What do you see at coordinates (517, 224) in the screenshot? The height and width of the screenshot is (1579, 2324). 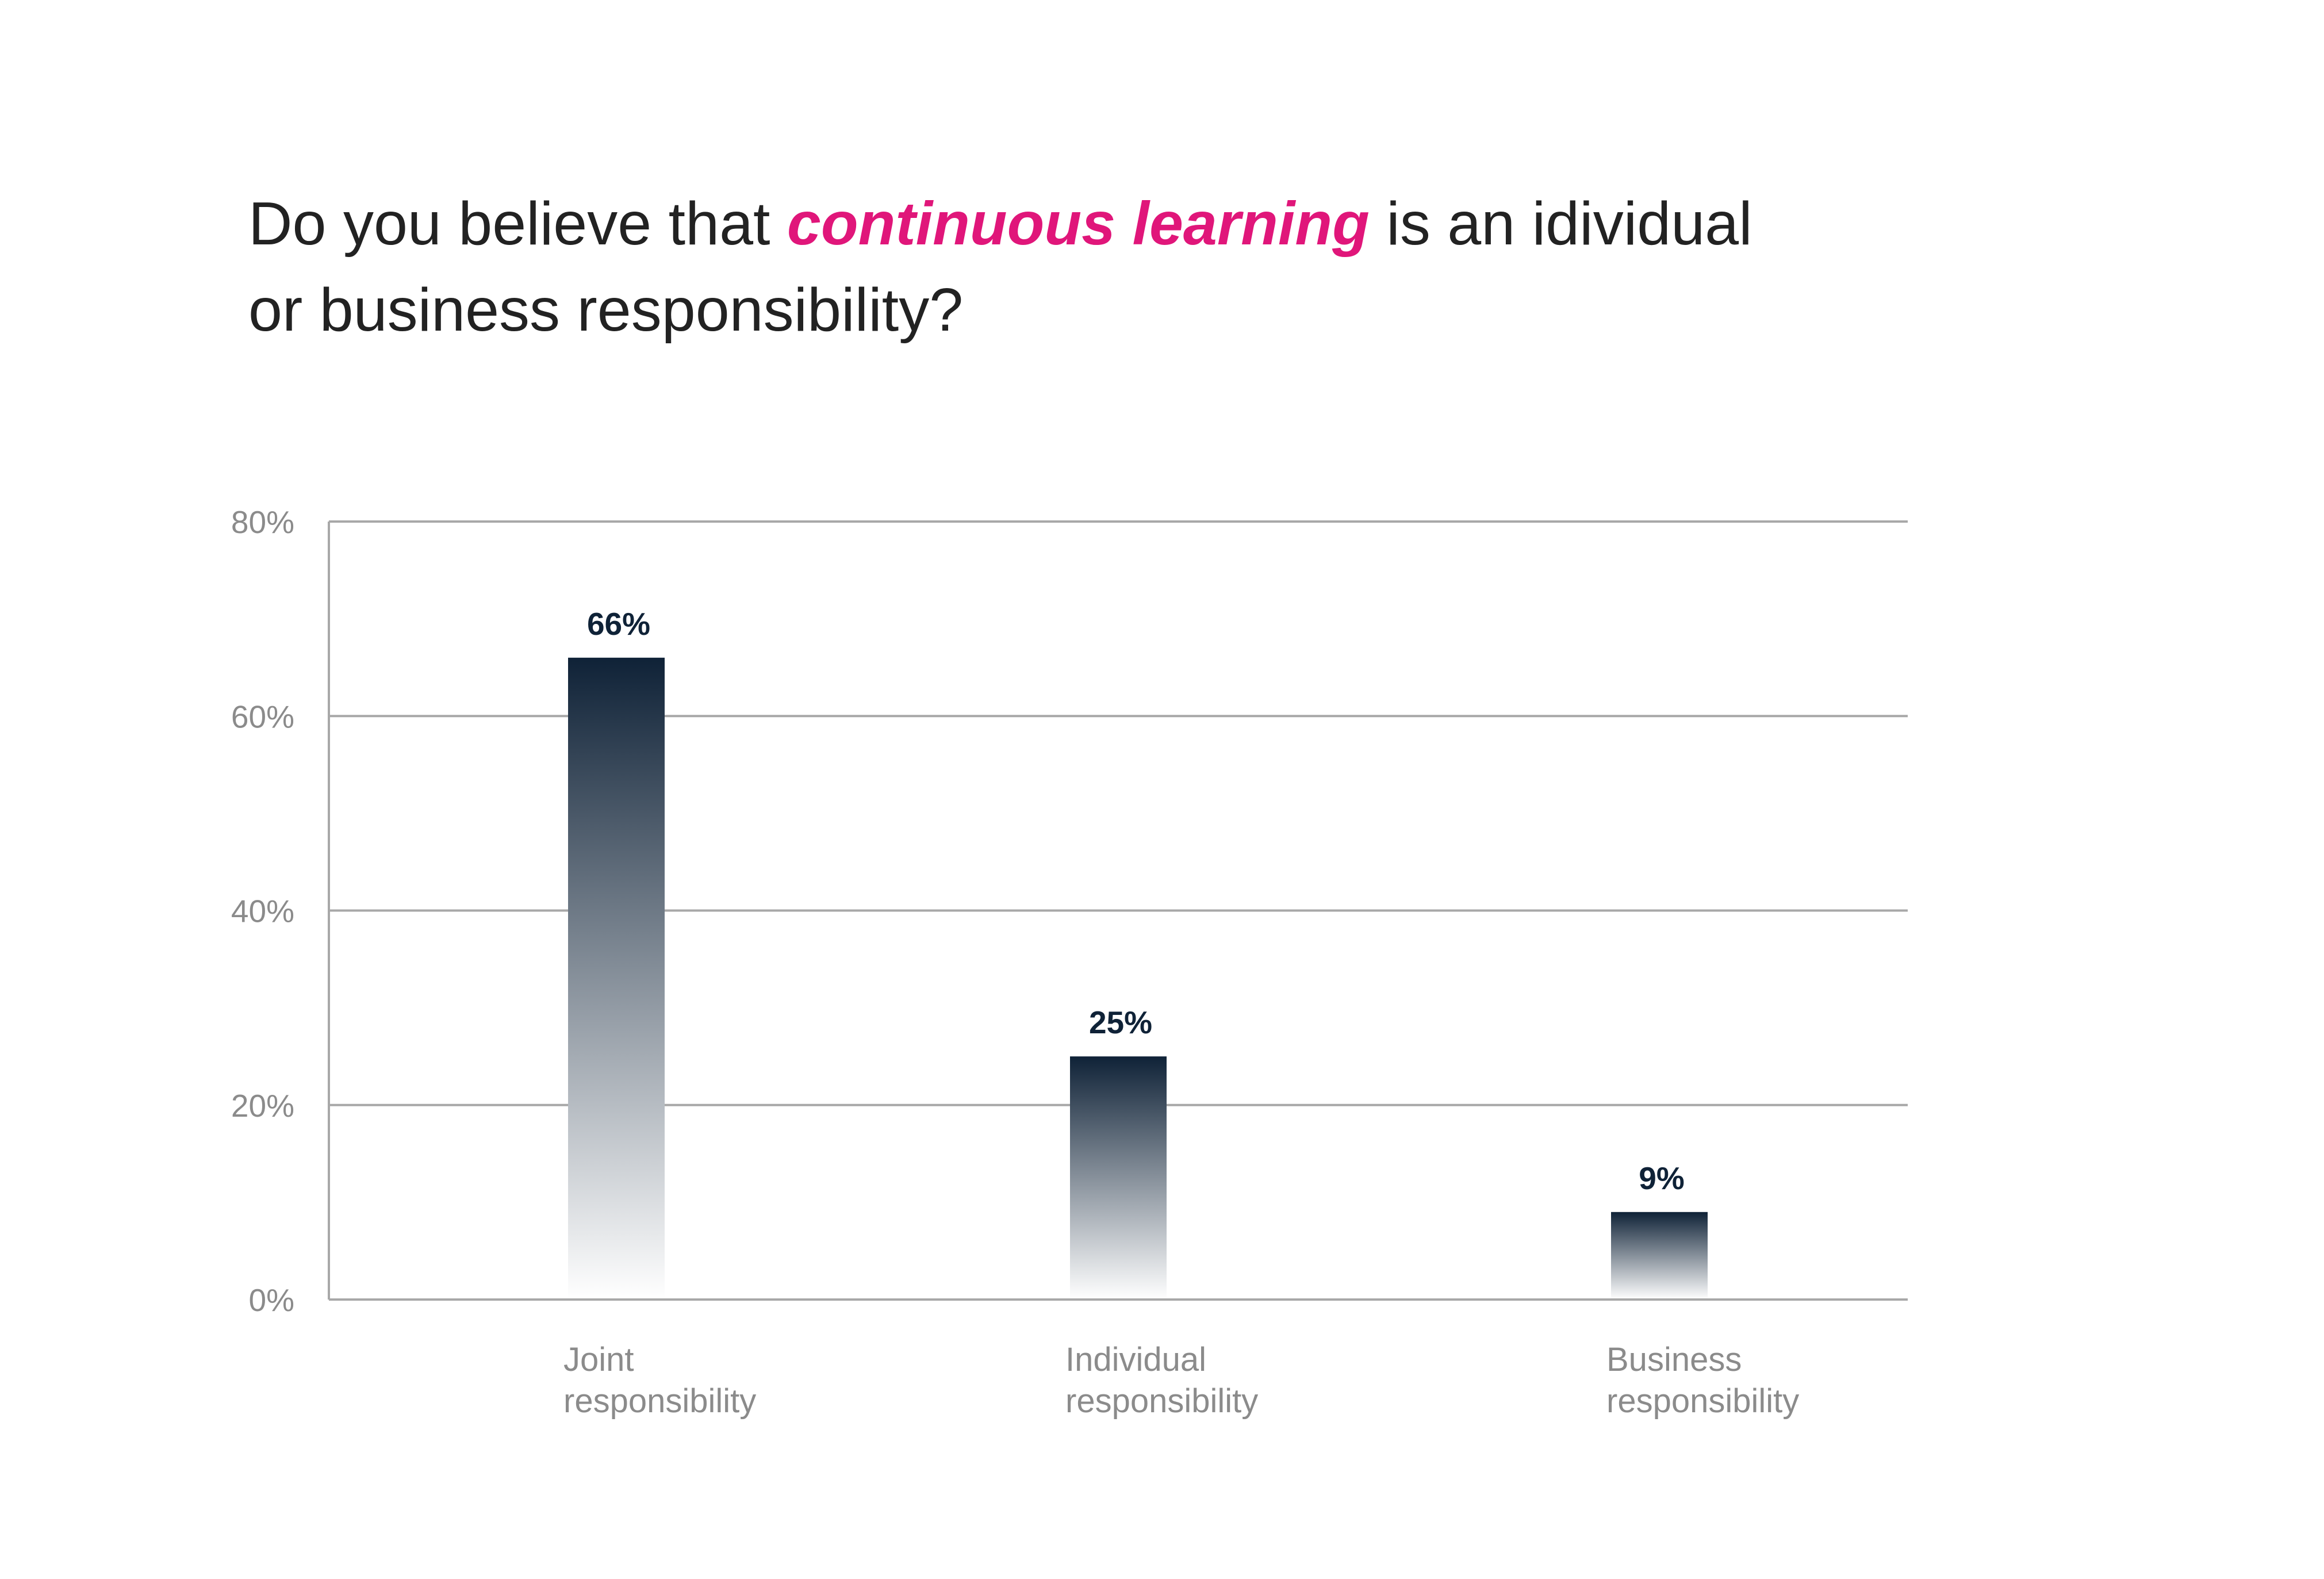 I see `chart-title-text: Do you believe that` at bounding box center [517, 224].